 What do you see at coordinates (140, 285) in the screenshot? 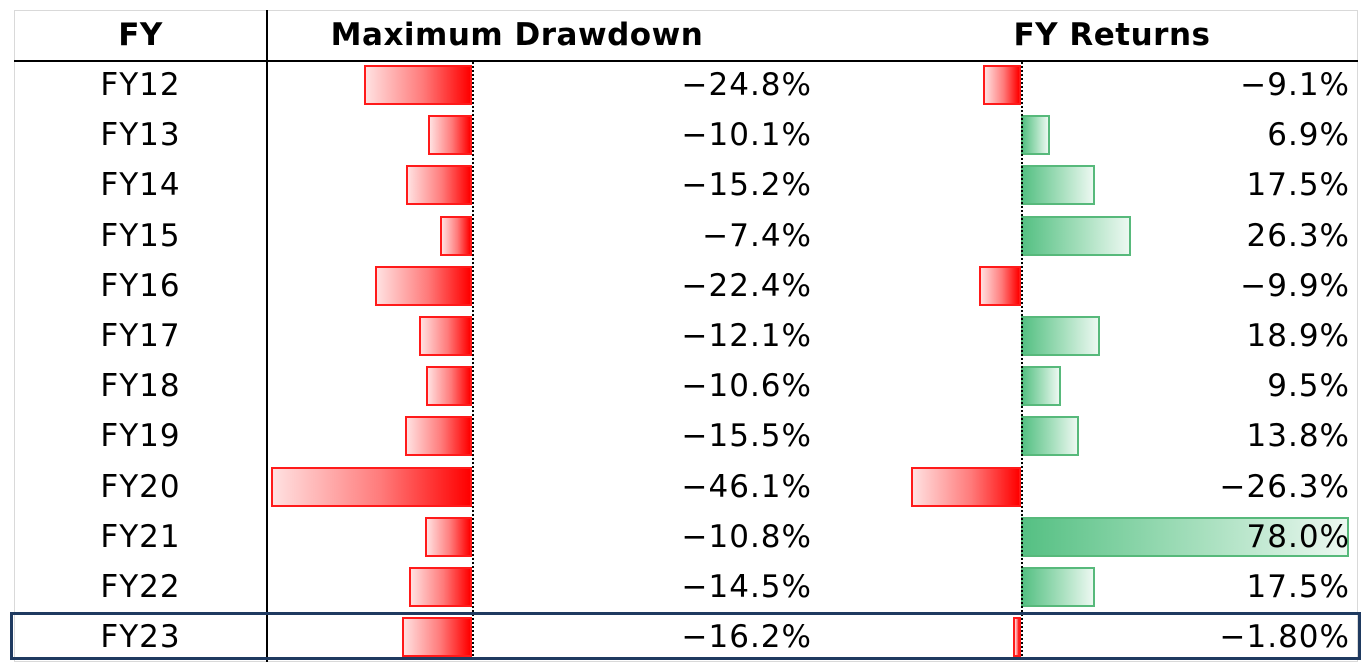
I see `fy-label: FY16` at bounding box center [140, 285].